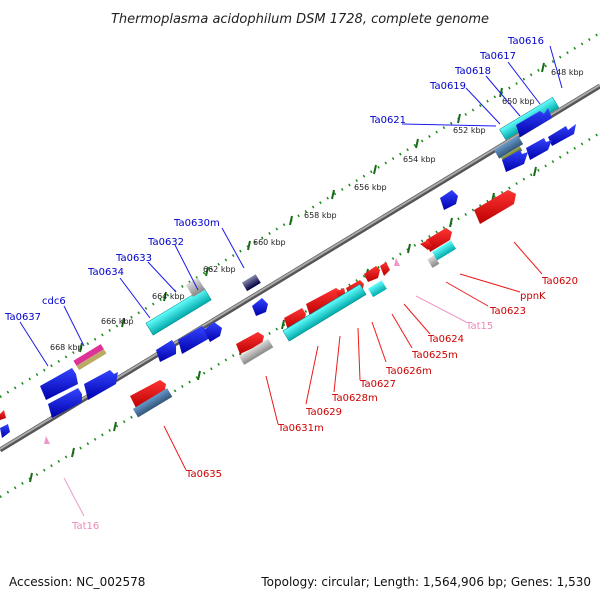 The height and width of the screenshot is (600, 600). I want to click on gene-edge, so click(5, 431).